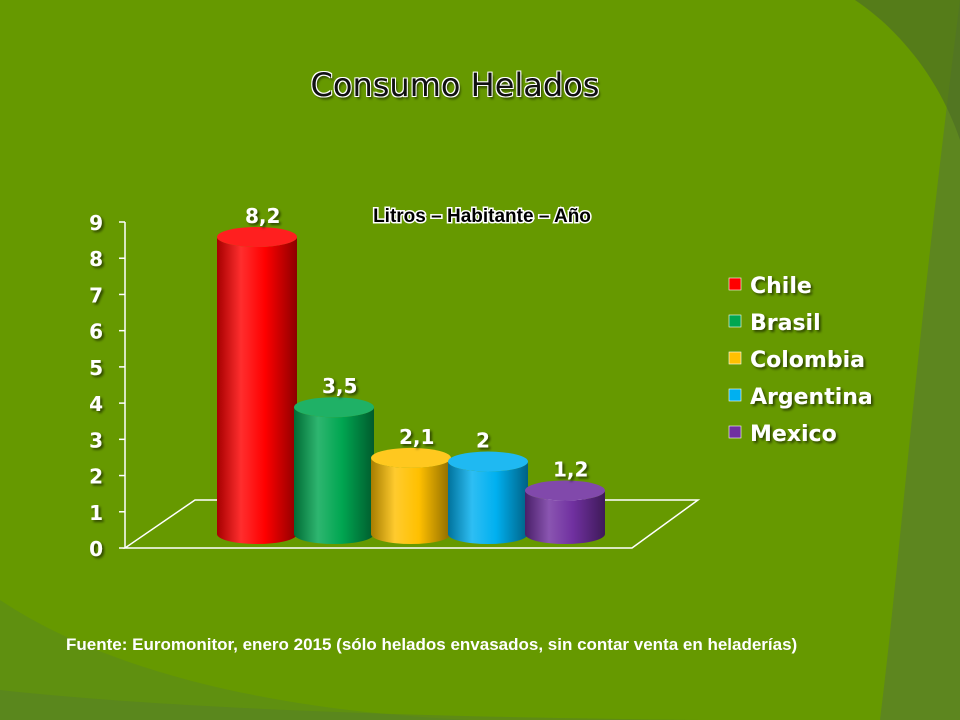 This screenshot has height=720, width=960. I want to click on data-label: 2,1, so click(416, 437).